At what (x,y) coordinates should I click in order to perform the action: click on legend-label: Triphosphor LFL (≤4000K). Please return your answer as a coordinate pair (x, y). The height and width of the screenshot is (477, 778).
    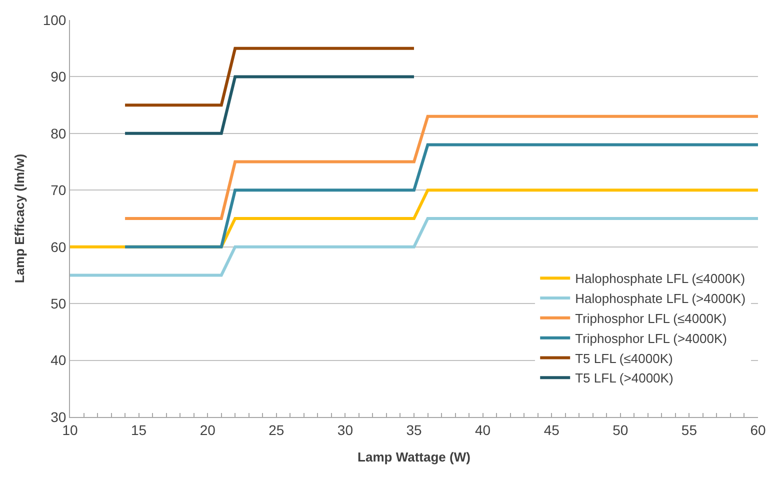
    Looking at the image, I should click on (651, 318).